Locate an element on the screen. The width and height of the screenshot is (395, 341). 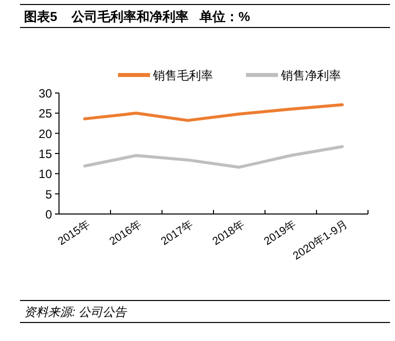
y-tick-label: 20 is located at coordinates (45, 133).